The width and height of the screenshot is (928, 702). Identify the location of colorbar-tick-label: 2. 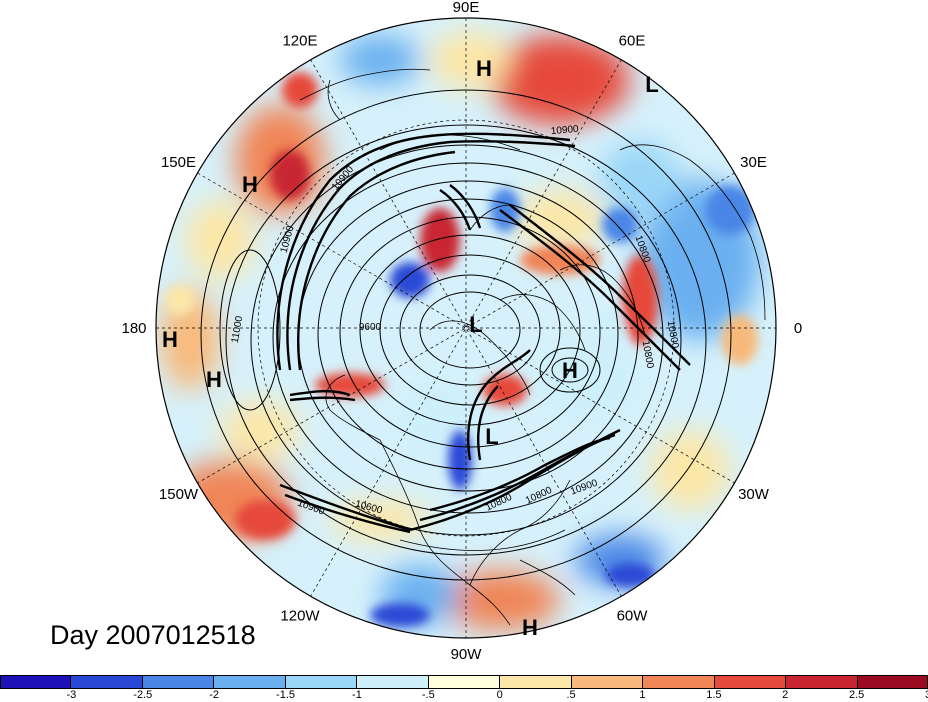
(785, 695).